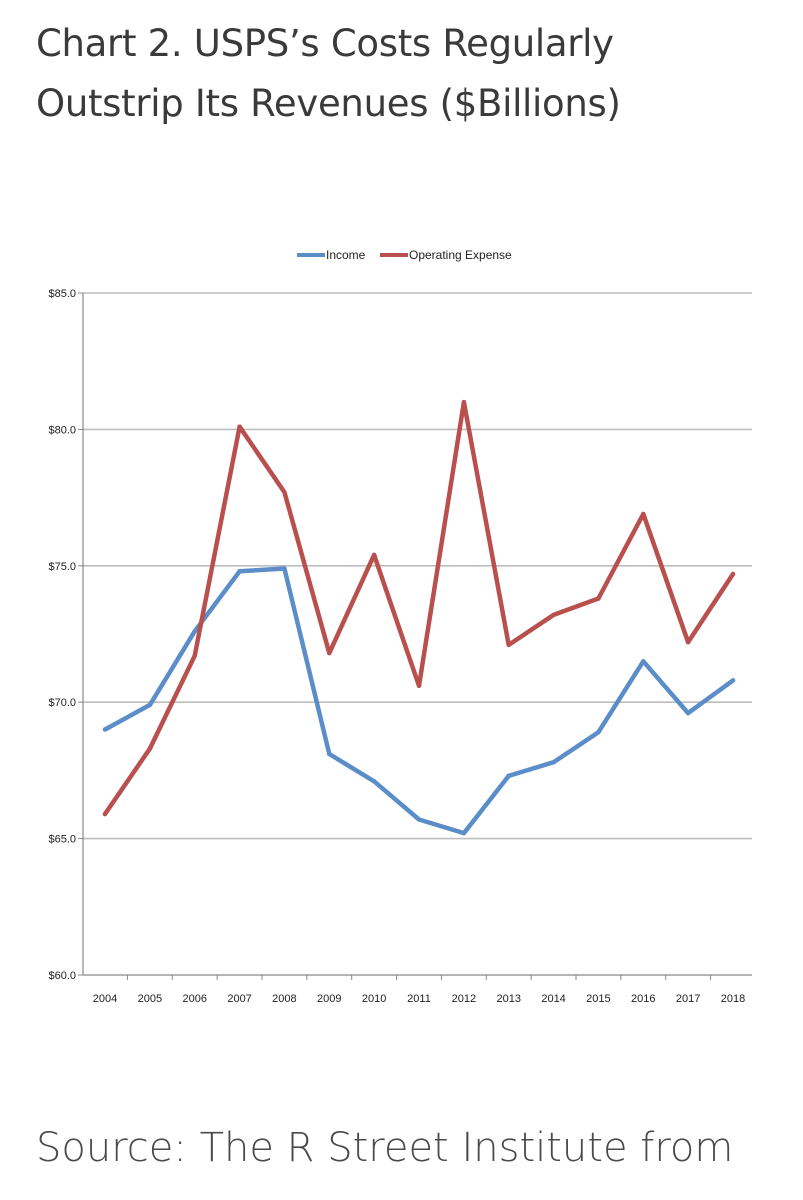 The image size is (803, 1200). I want to click on x-tick-label: 2018, so click(733, 999).